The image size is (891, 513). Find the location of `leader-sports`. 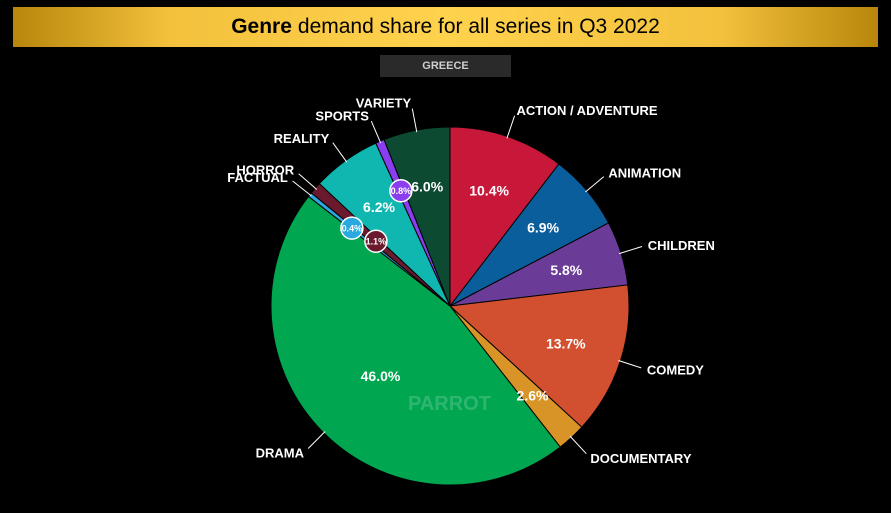

leader-sports is located at coordinates (376, 132).